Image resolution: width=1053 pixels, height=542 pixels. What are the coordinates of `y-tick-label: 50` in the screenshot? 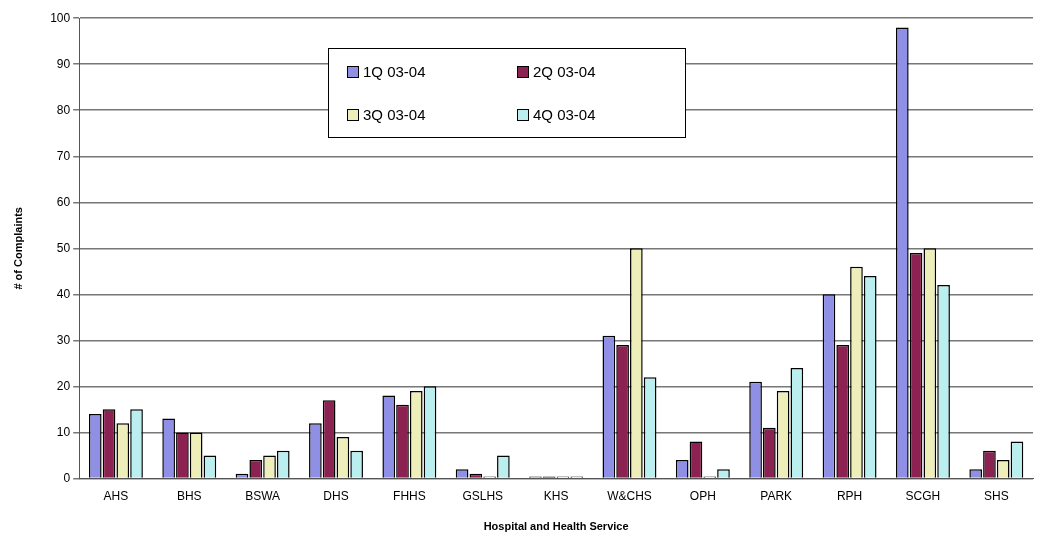 It's located at (63, 247).